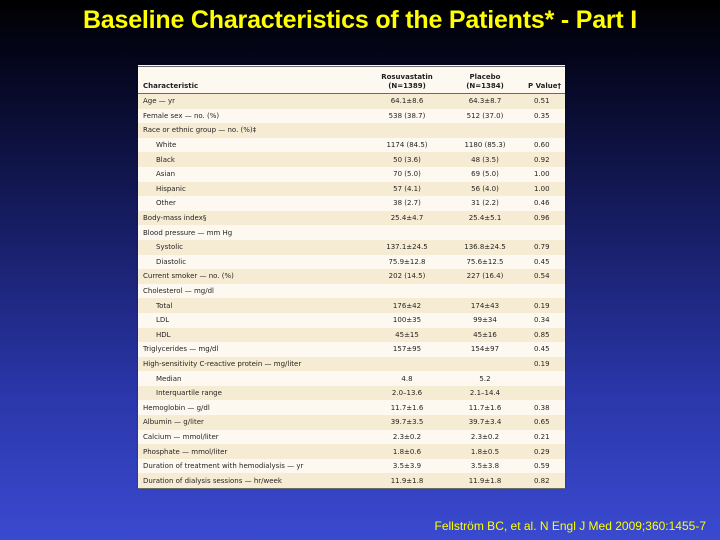 The image size is (720, 540). Describe the element at coordinates (407, 159) in the screenshot. I see `row-rosuvastatin-value: 50 (3.6)` at that location.